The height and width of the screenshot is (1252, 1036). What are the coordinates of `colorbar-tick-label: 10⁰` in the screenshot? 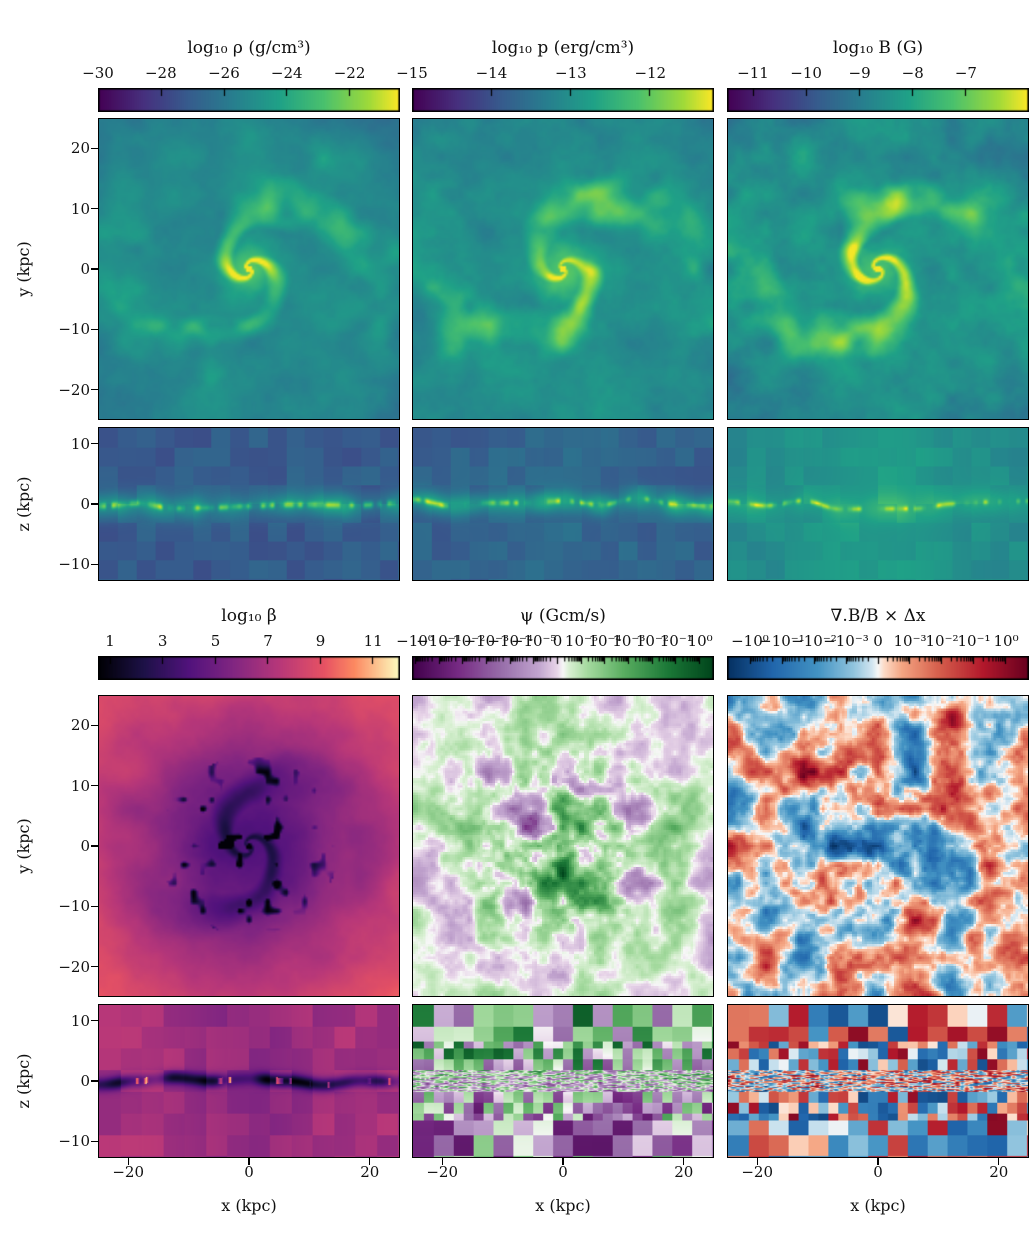 It's located at (700, 641).